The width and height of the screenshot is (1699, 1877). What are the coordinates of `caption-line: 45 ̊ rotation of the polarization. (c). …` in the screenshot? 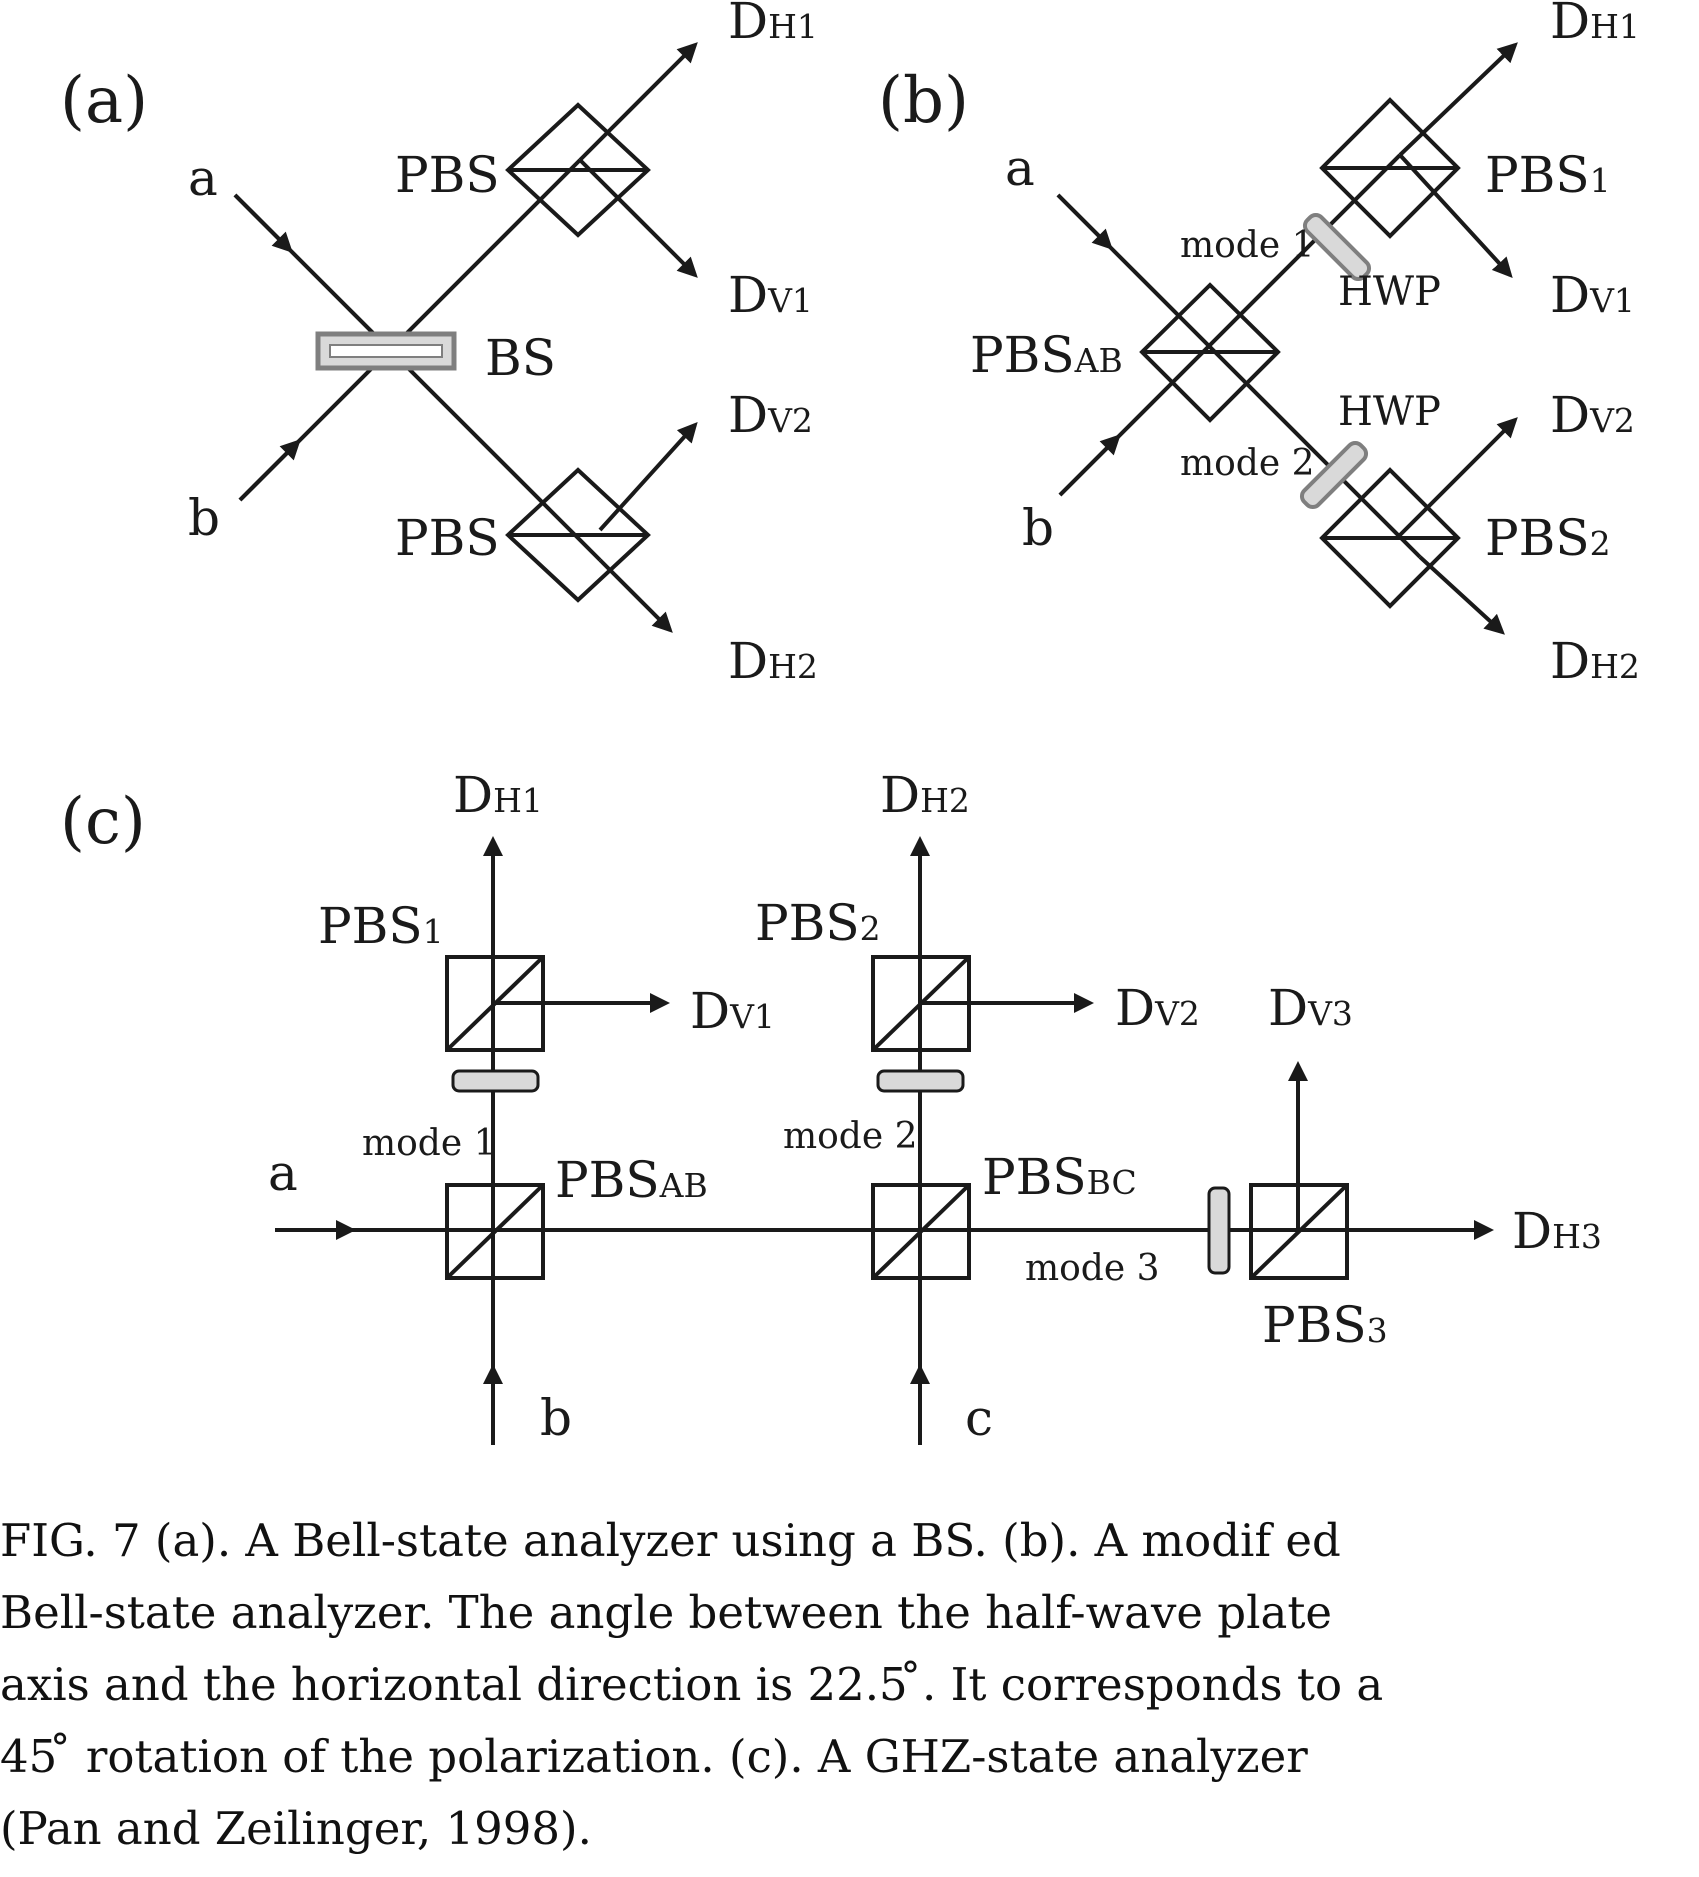 It's located at (654, 1756).